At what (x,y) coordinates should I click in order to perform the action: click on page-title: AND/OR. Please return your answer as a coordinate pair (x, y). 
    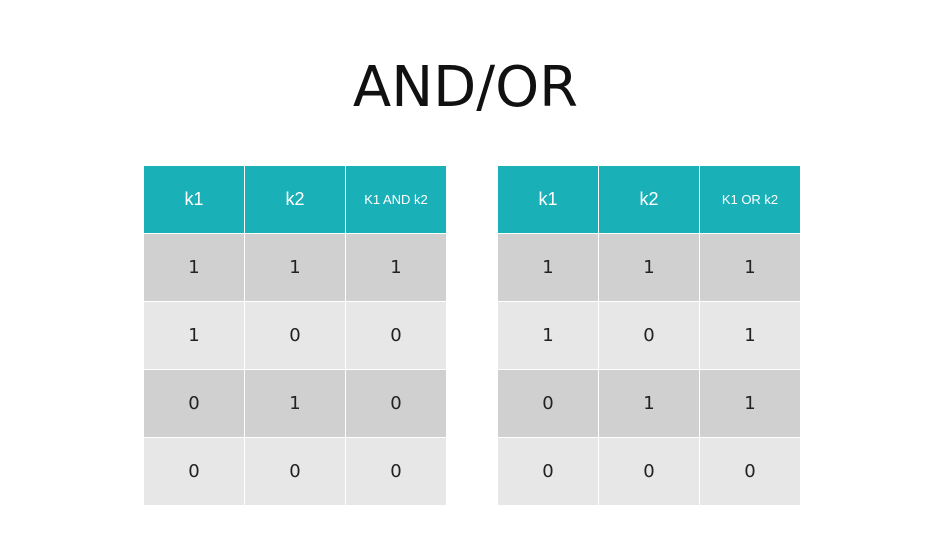
    Looking at the image, I should click on (465, 87).